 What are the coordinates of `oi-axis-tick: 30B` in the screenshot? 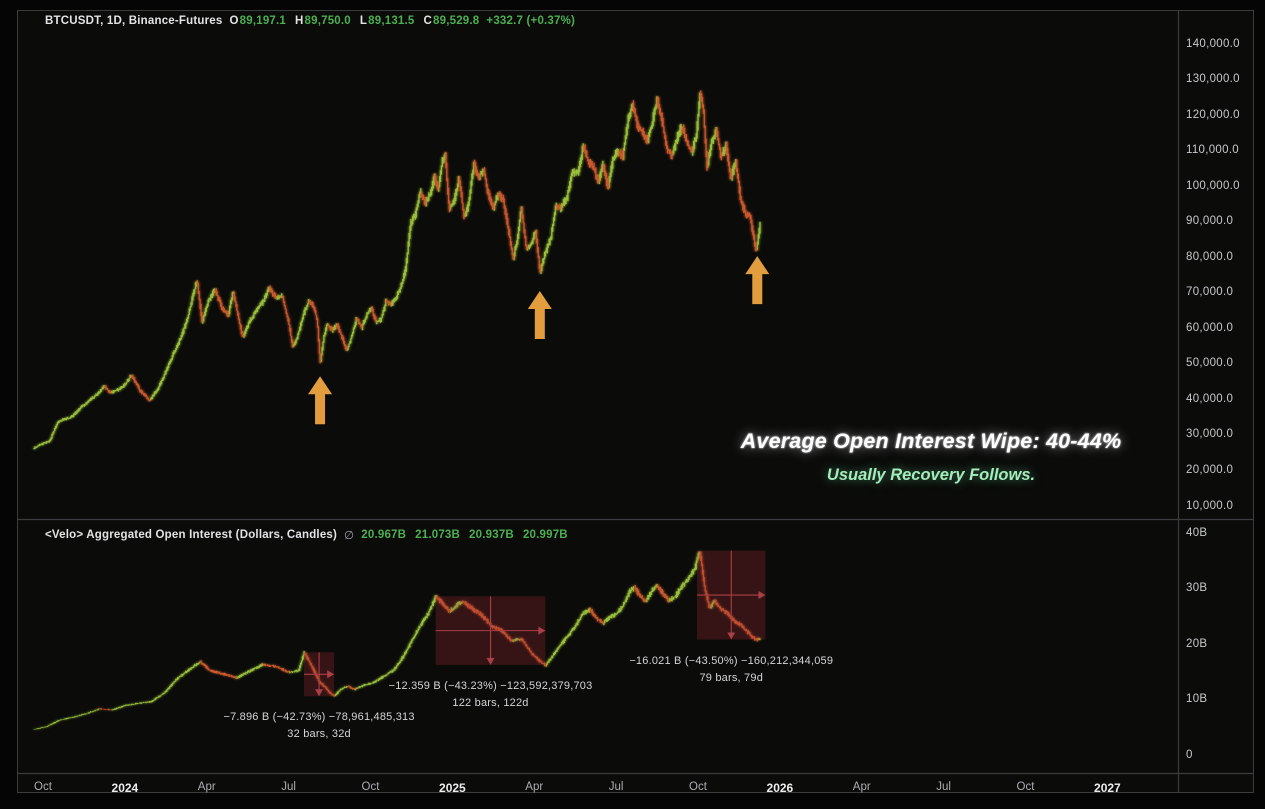 It's located at (1197, 588).